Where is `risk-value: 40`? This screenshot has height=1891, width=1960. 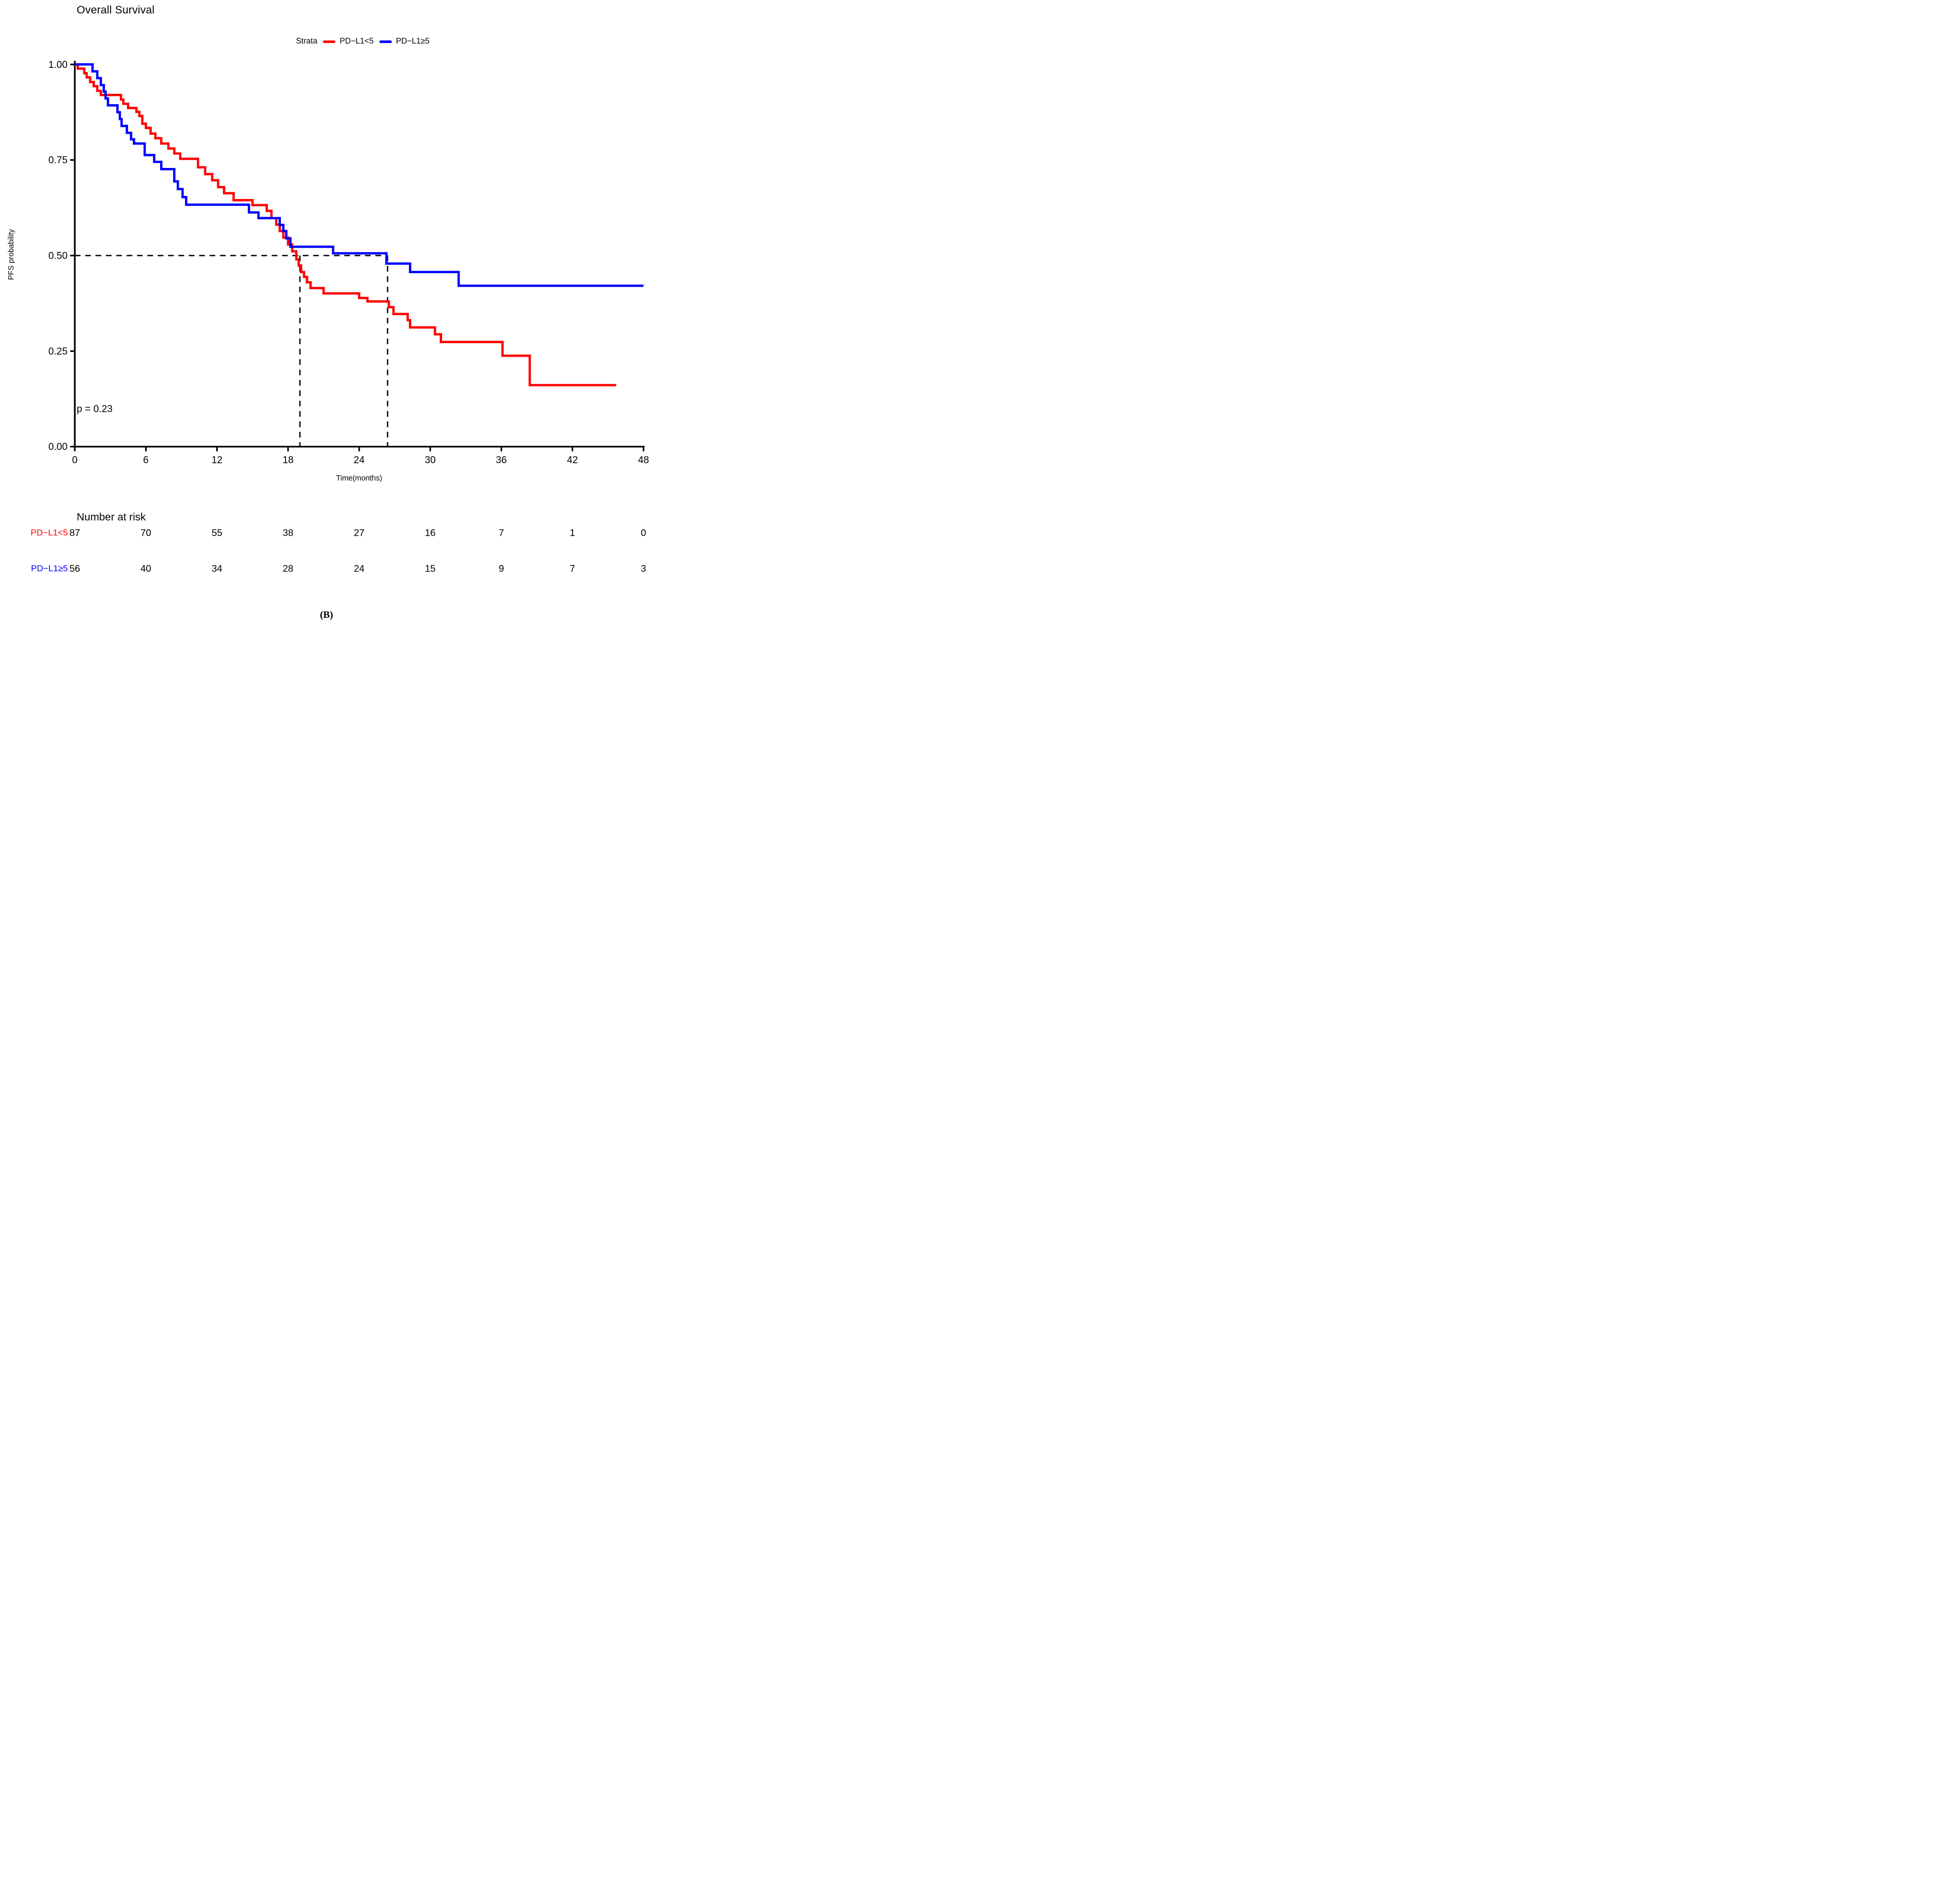 risk-value: 40 is located at coordinates (146, 568).